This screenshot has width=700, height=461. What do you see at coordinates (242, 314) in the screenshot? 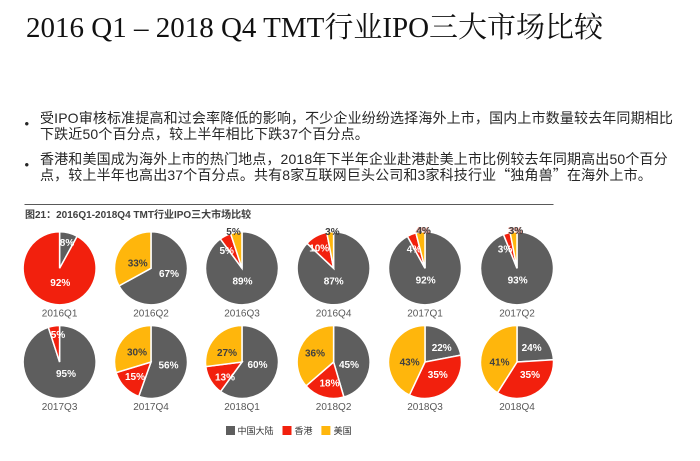
I see `svg-text: 2016Q3` at bounding box center [242, 314].